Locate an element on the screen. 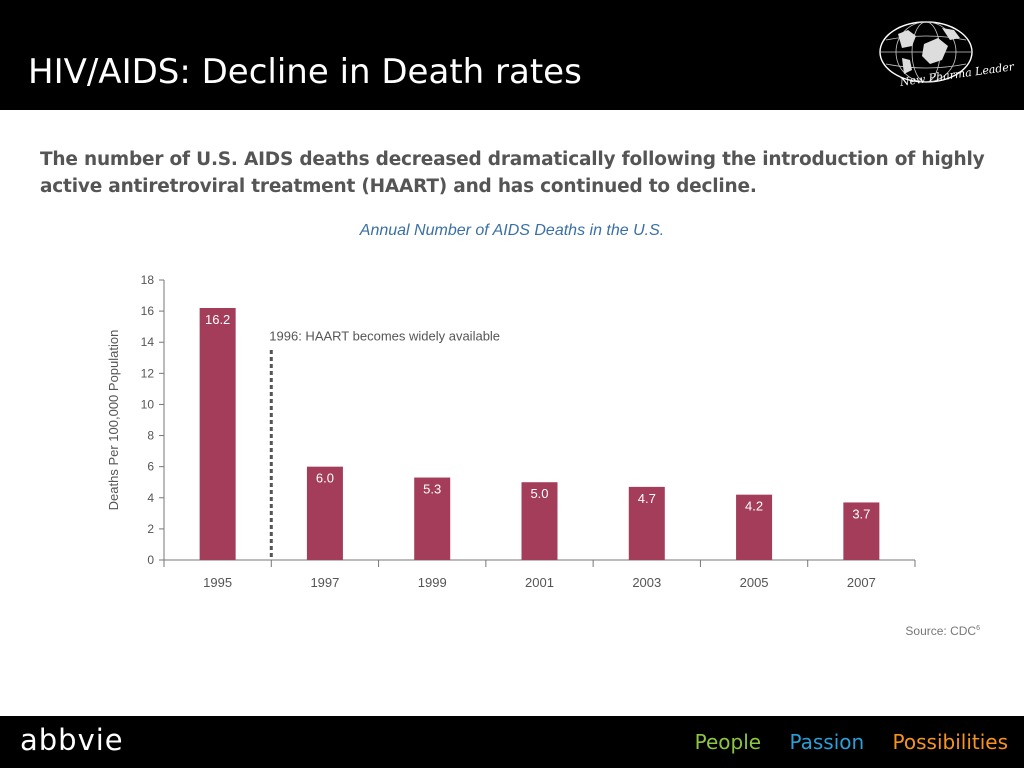 The width and height of the screenshot is (1024, 768). bar-value-label: 5.3 is located at coordinates (432, 489).